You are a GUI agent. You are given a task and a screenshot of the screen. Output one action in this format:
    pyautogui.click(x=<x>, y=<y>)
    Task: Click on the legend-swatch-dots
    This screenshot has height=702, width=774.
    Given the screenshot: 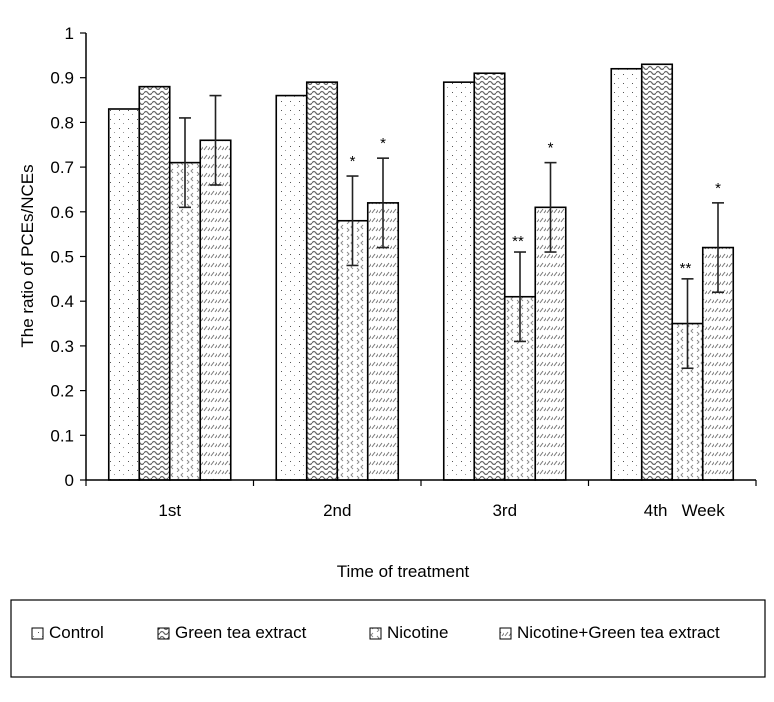 What is the action you would take?
    pyautogui.click(x=37, y=633)
    